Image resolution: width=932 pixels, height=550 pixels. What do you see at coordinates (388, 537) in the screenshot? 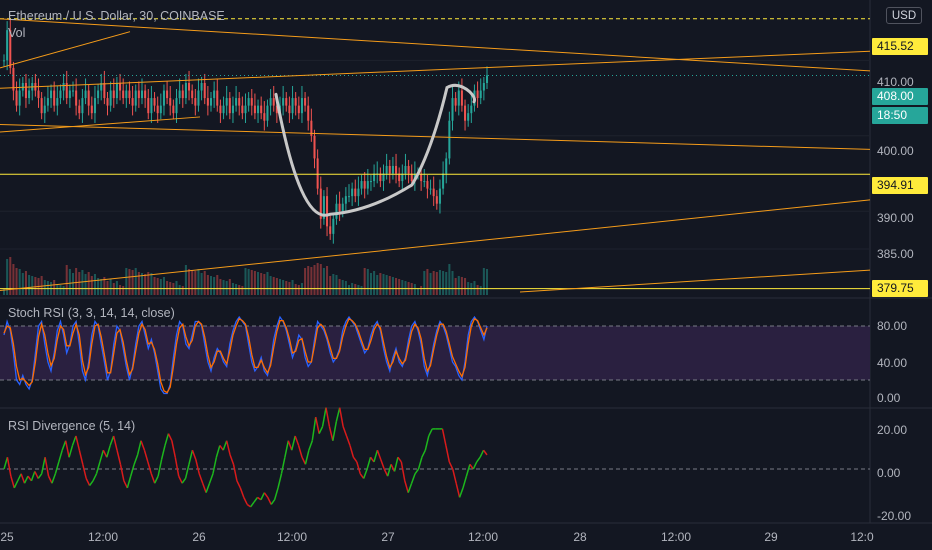
I see `time-tick: 27` at bounding box center [388, 537].